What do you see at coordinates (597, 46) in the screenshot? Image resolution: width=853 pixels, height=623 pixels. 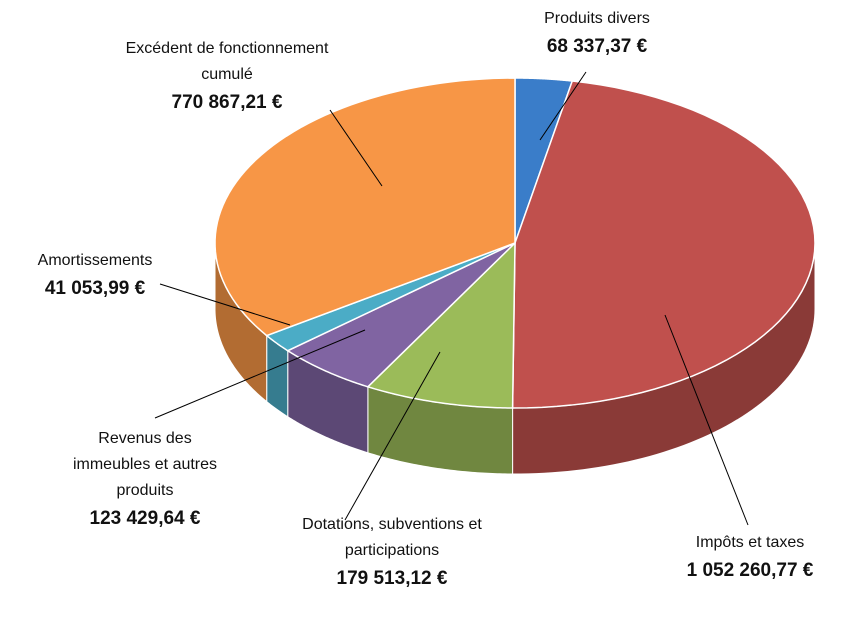 I see `value-label: 68 337,37 €` at bounding box center [597, 46].